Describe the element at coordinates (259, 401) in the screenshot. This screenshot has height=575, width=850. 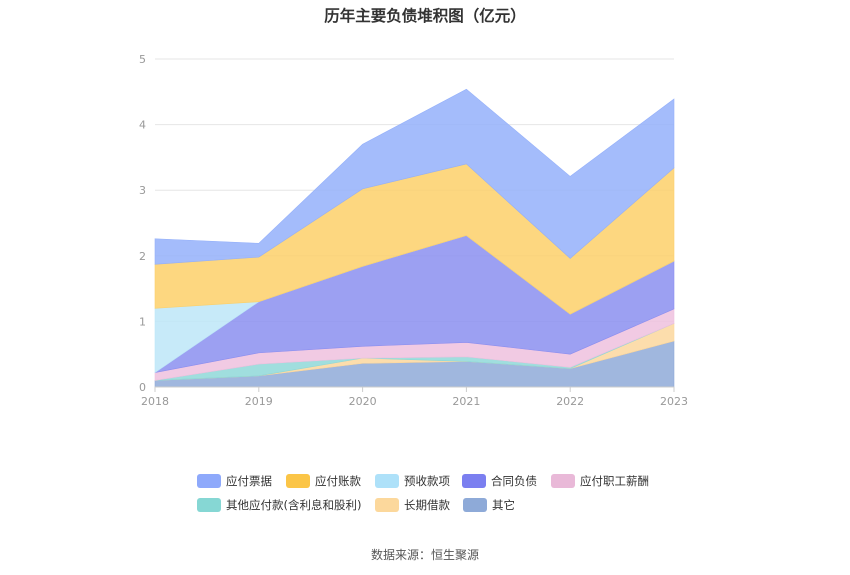
I see `x-tick-label: 2019` at that location.